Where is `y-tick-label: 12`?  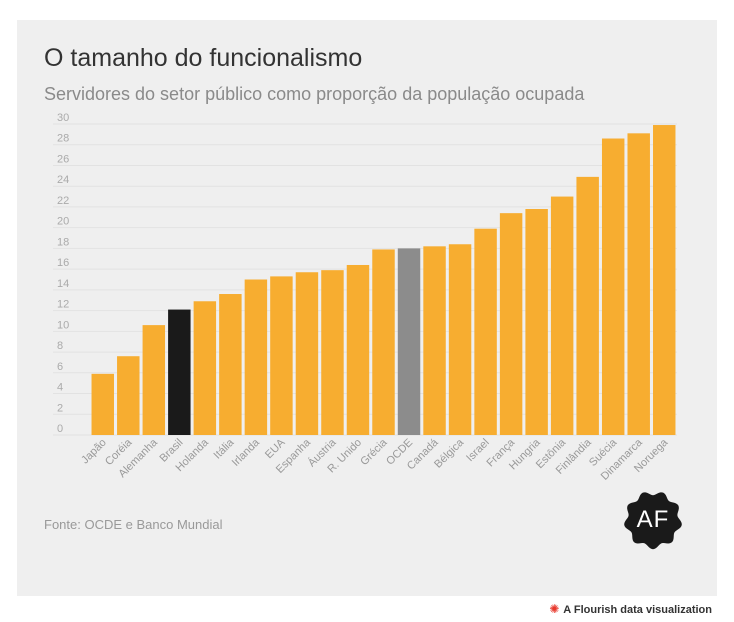
y-tick-label: 12 is located at coordinates (63, 305).